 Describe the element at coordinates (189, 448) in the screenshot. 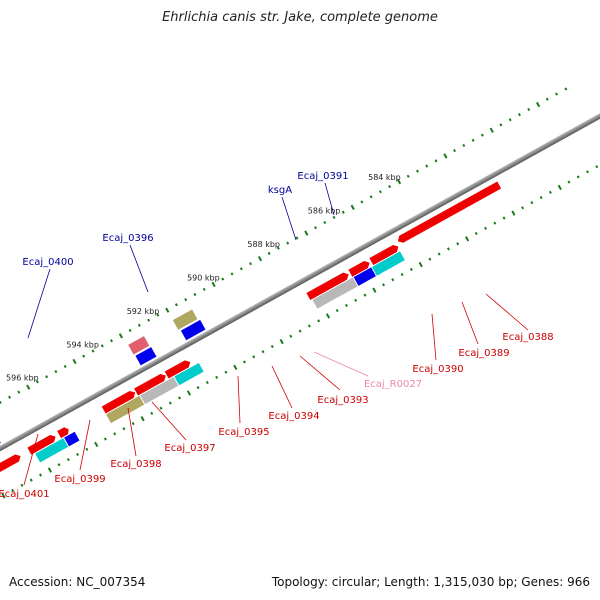

I see `gene-label-bottom: Ecaj_0397` at that location.